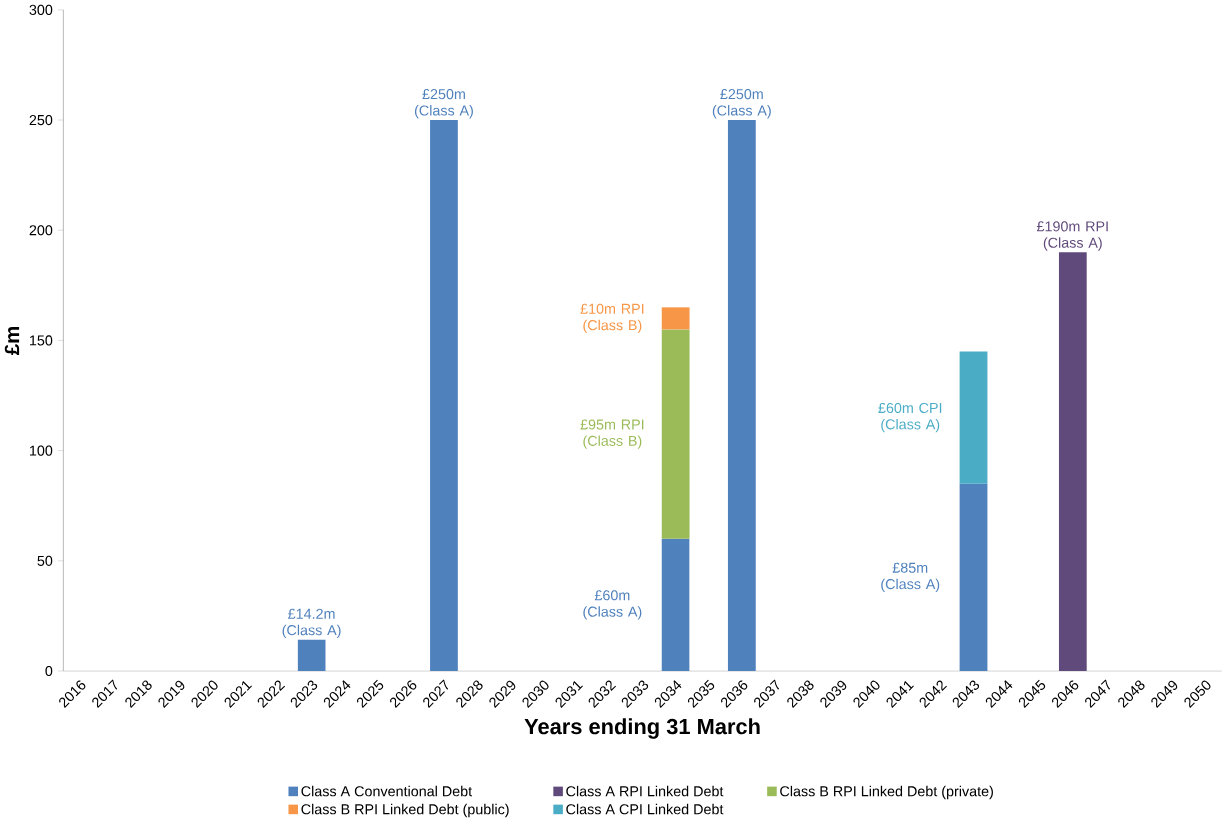 This screenshot has width=1222, height=822. Describe the element at coordinates (41, 450) in the screenshot. I see `y-tick-label: 100` at that location.